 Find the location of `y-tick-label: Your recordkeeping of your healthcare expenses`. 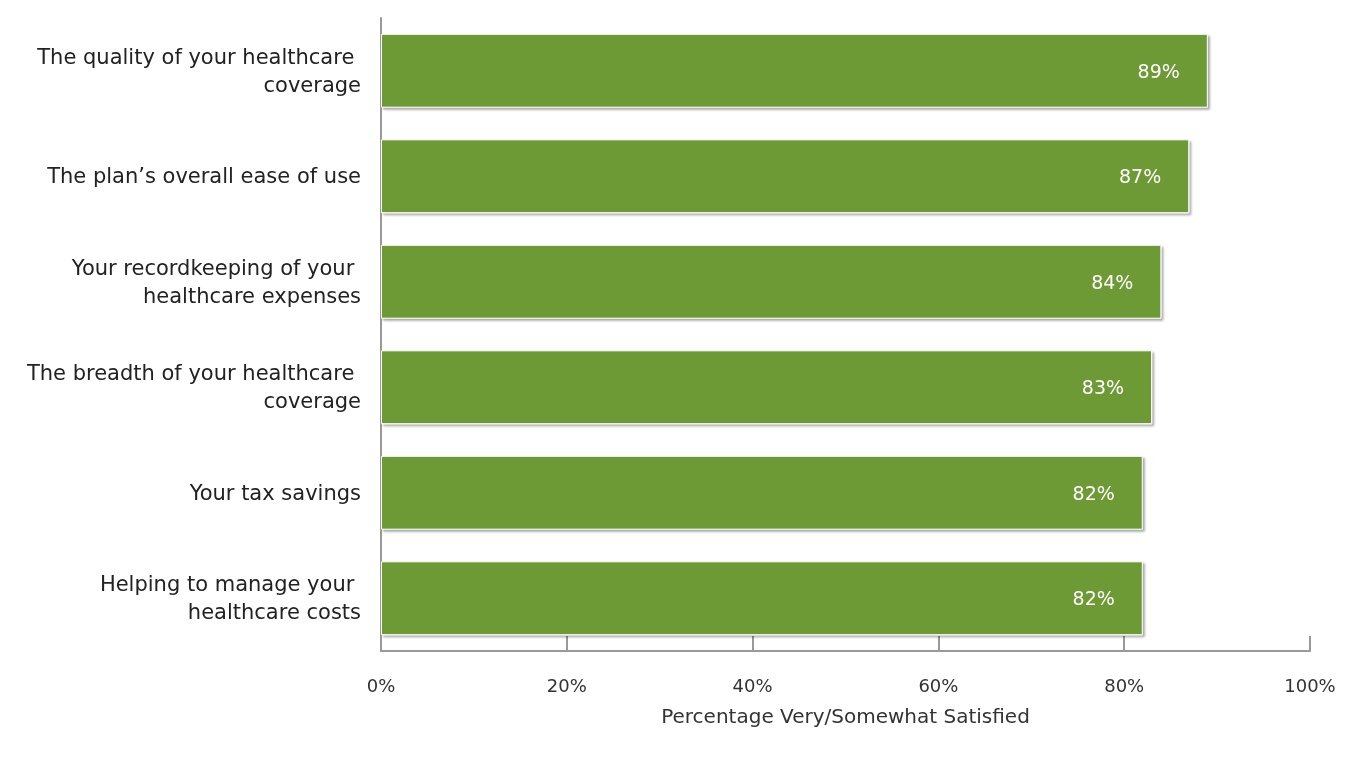

y-tick-label: Your recordkeeping of your healthcare expenses is located at coordinates (215, 281).